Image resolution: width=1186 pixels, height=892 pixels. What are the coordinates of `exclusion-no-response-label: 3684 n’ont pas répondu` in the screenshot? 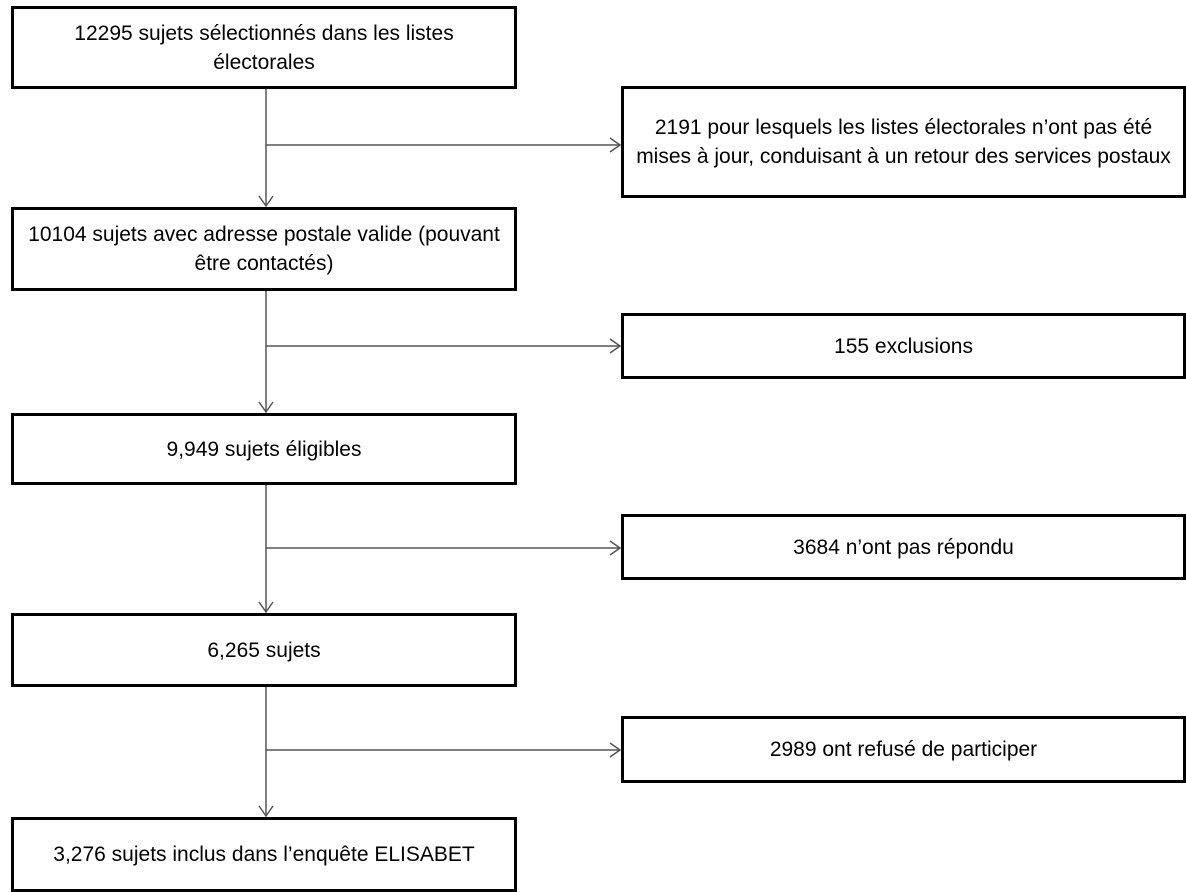 It's located at (903, 547).